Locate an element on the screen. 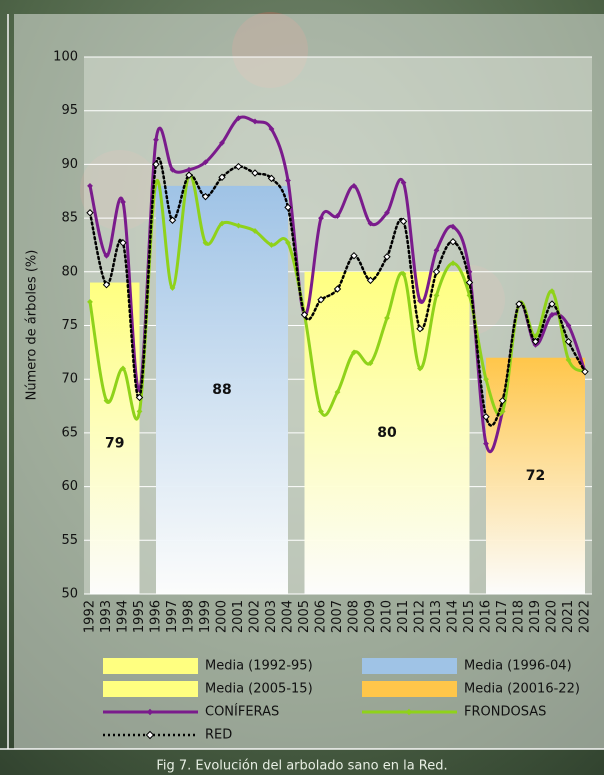 This screenshot has height=775, width=604. mean-bar is located at coordinates (387, 432).